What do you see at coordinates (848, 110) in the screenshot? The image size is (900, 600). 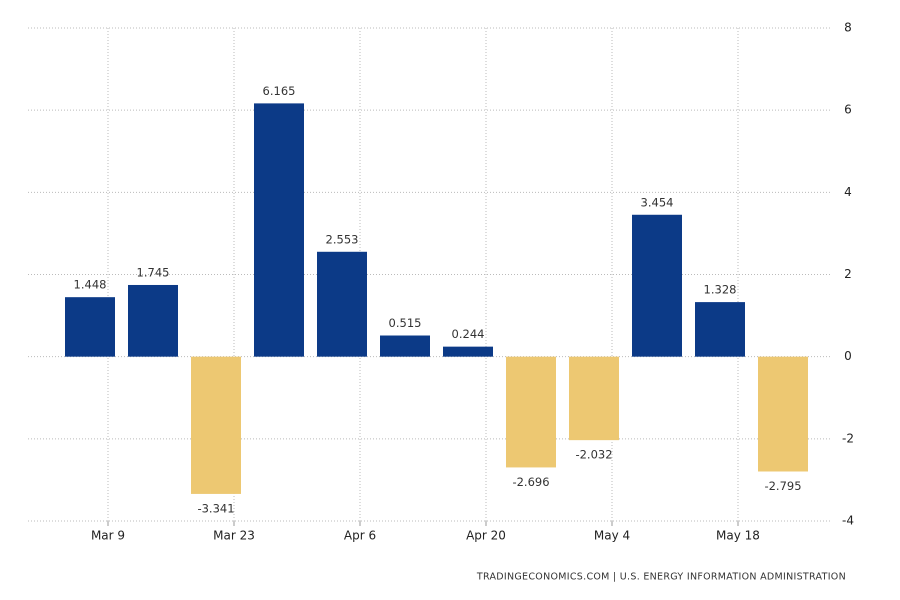 I see `y-tick-label: 6` at bounding box center [848, 110].